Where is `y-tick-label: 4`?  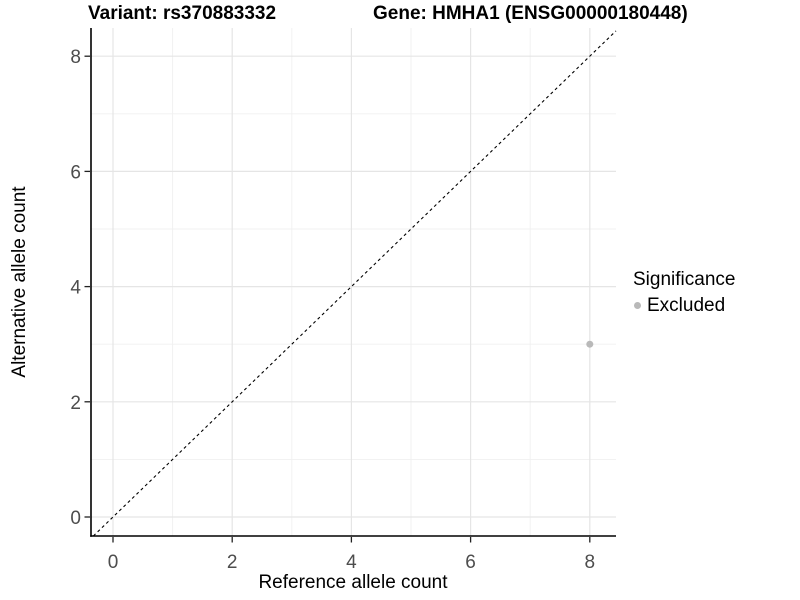 y-tick-label: 4 is located at coordinates (75, 288).